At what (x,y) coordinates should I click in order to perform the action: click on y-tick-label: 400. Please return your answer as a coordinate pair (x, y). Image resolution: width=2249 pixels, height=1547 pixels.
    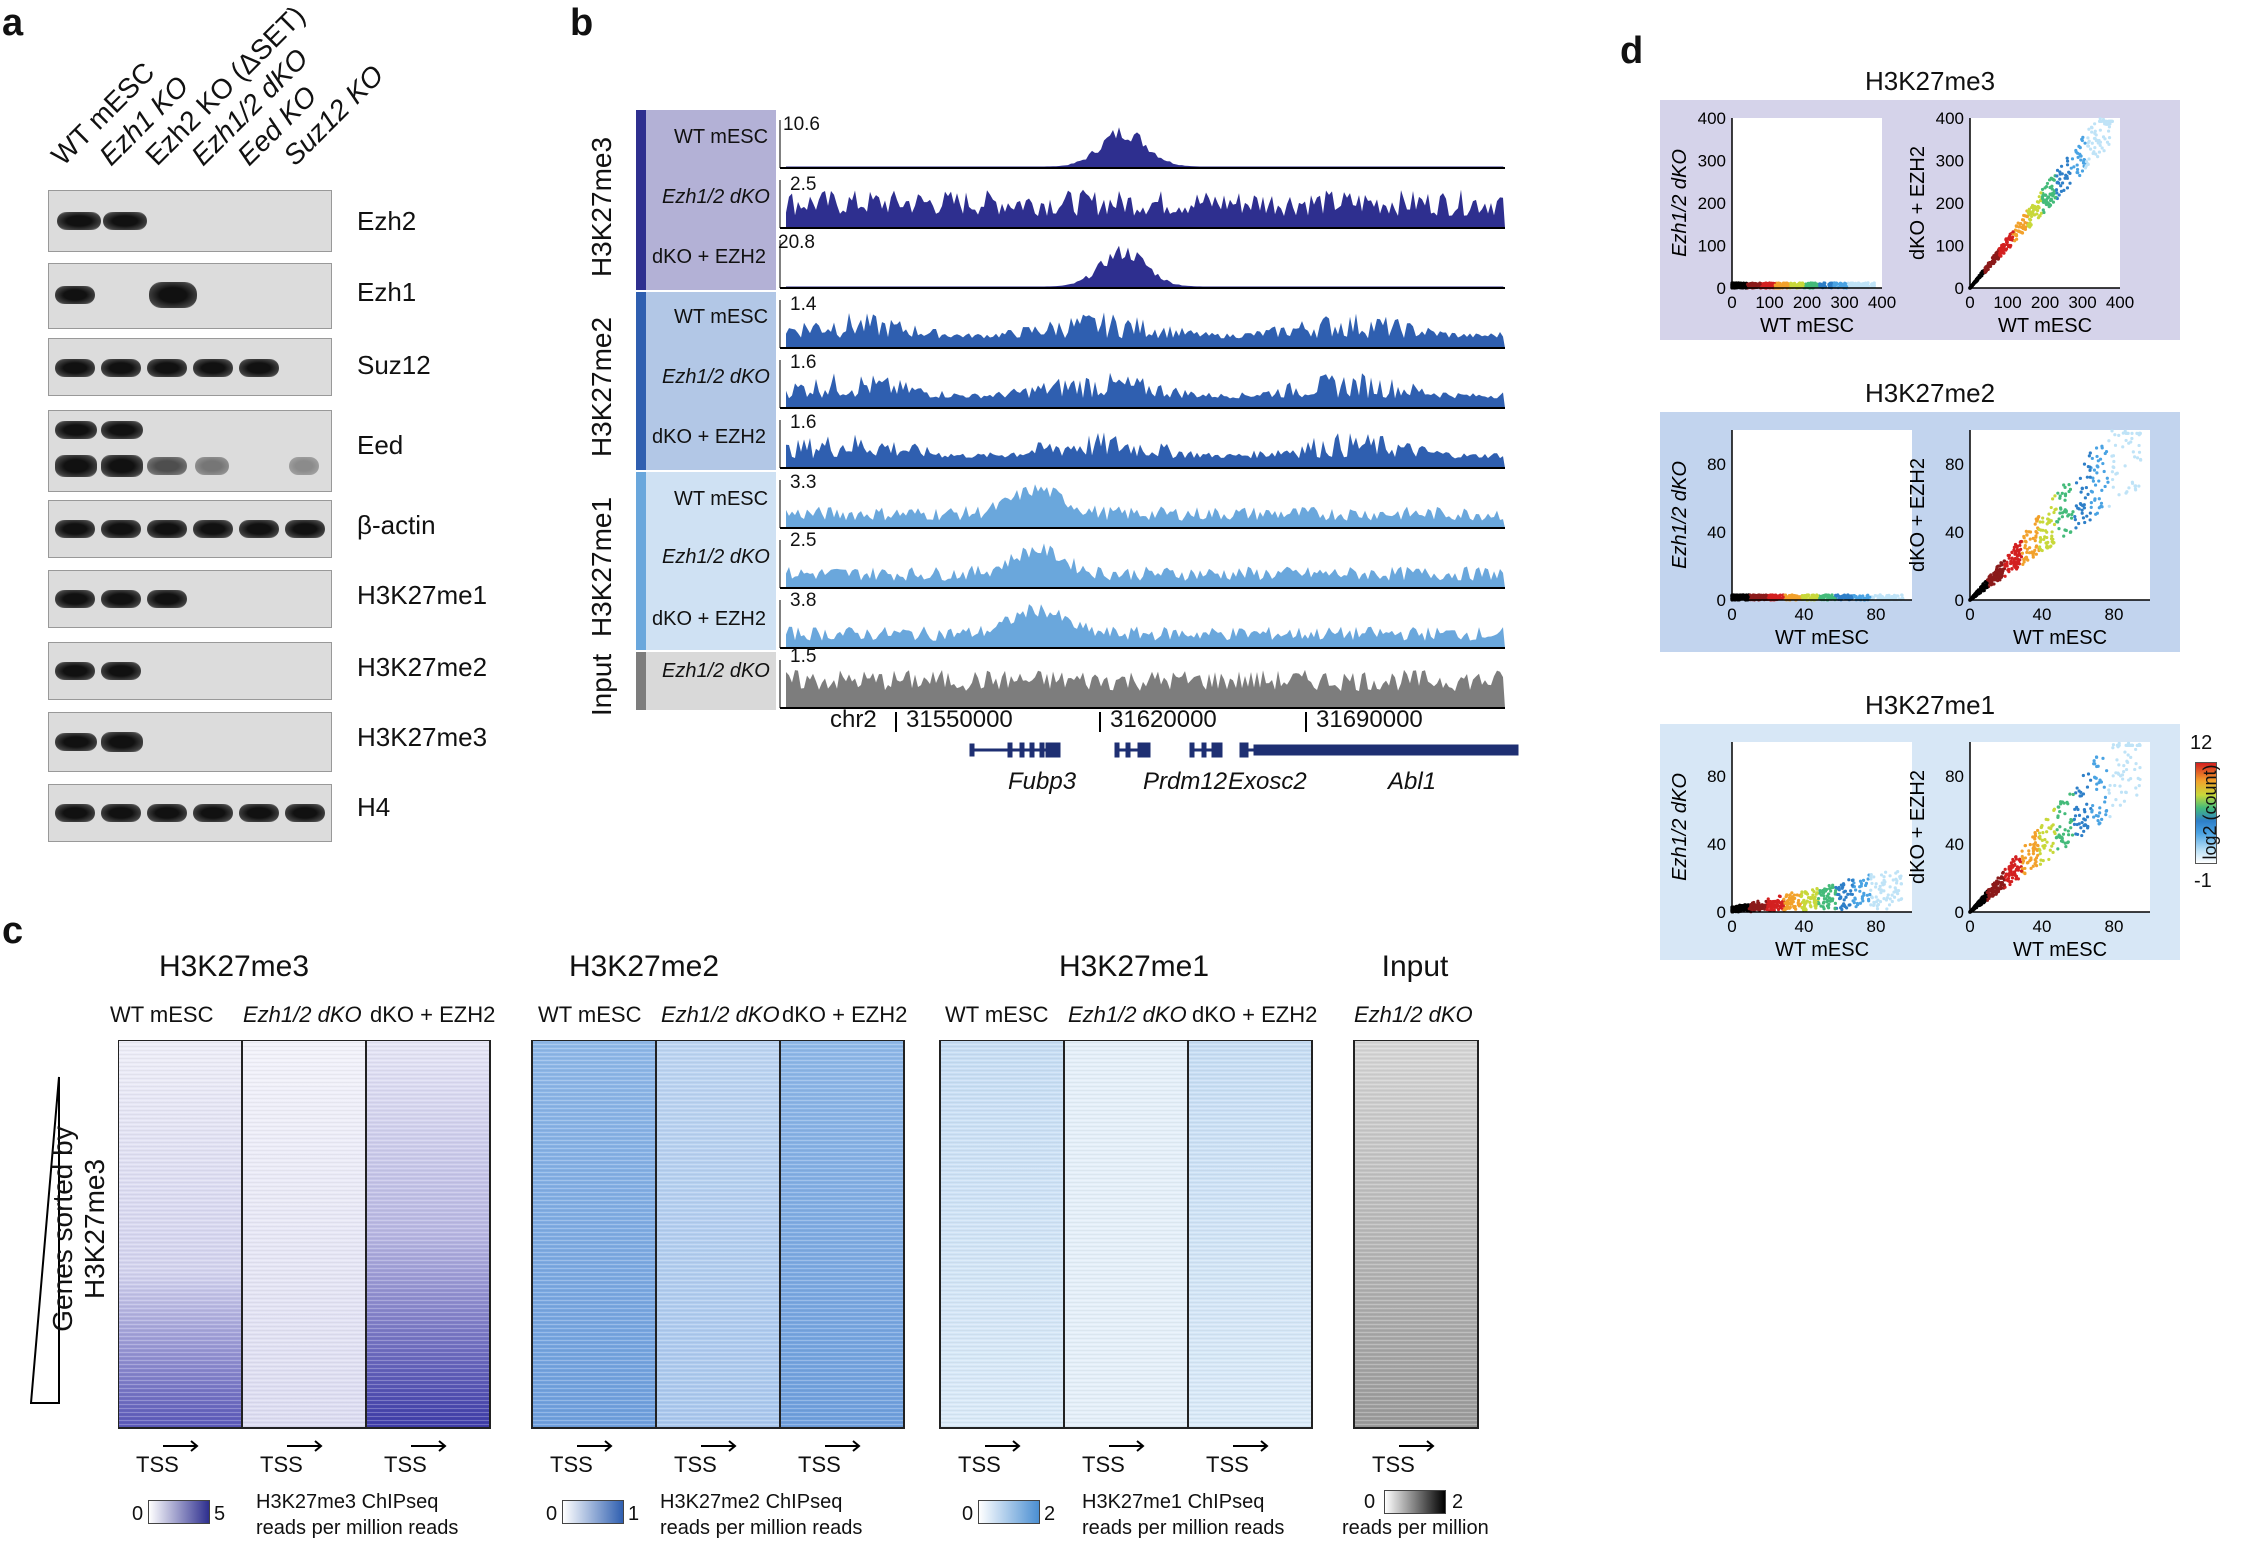
    Looking at the image, I should click on (1950, 118).